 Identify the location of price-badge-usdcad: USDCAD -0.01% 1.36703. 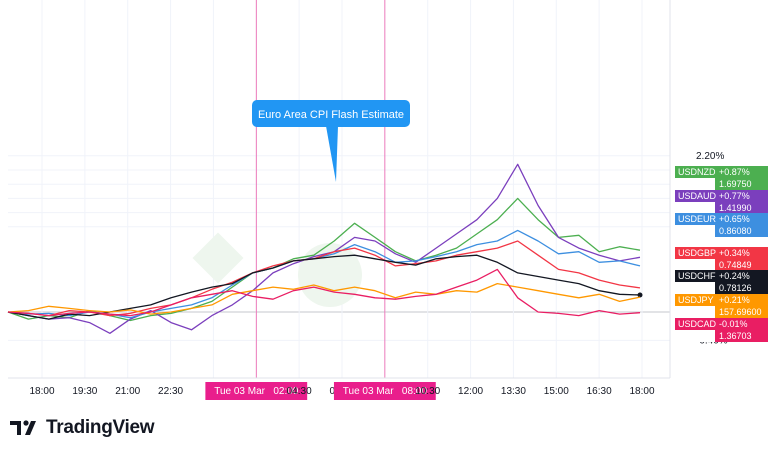
(721, 330).